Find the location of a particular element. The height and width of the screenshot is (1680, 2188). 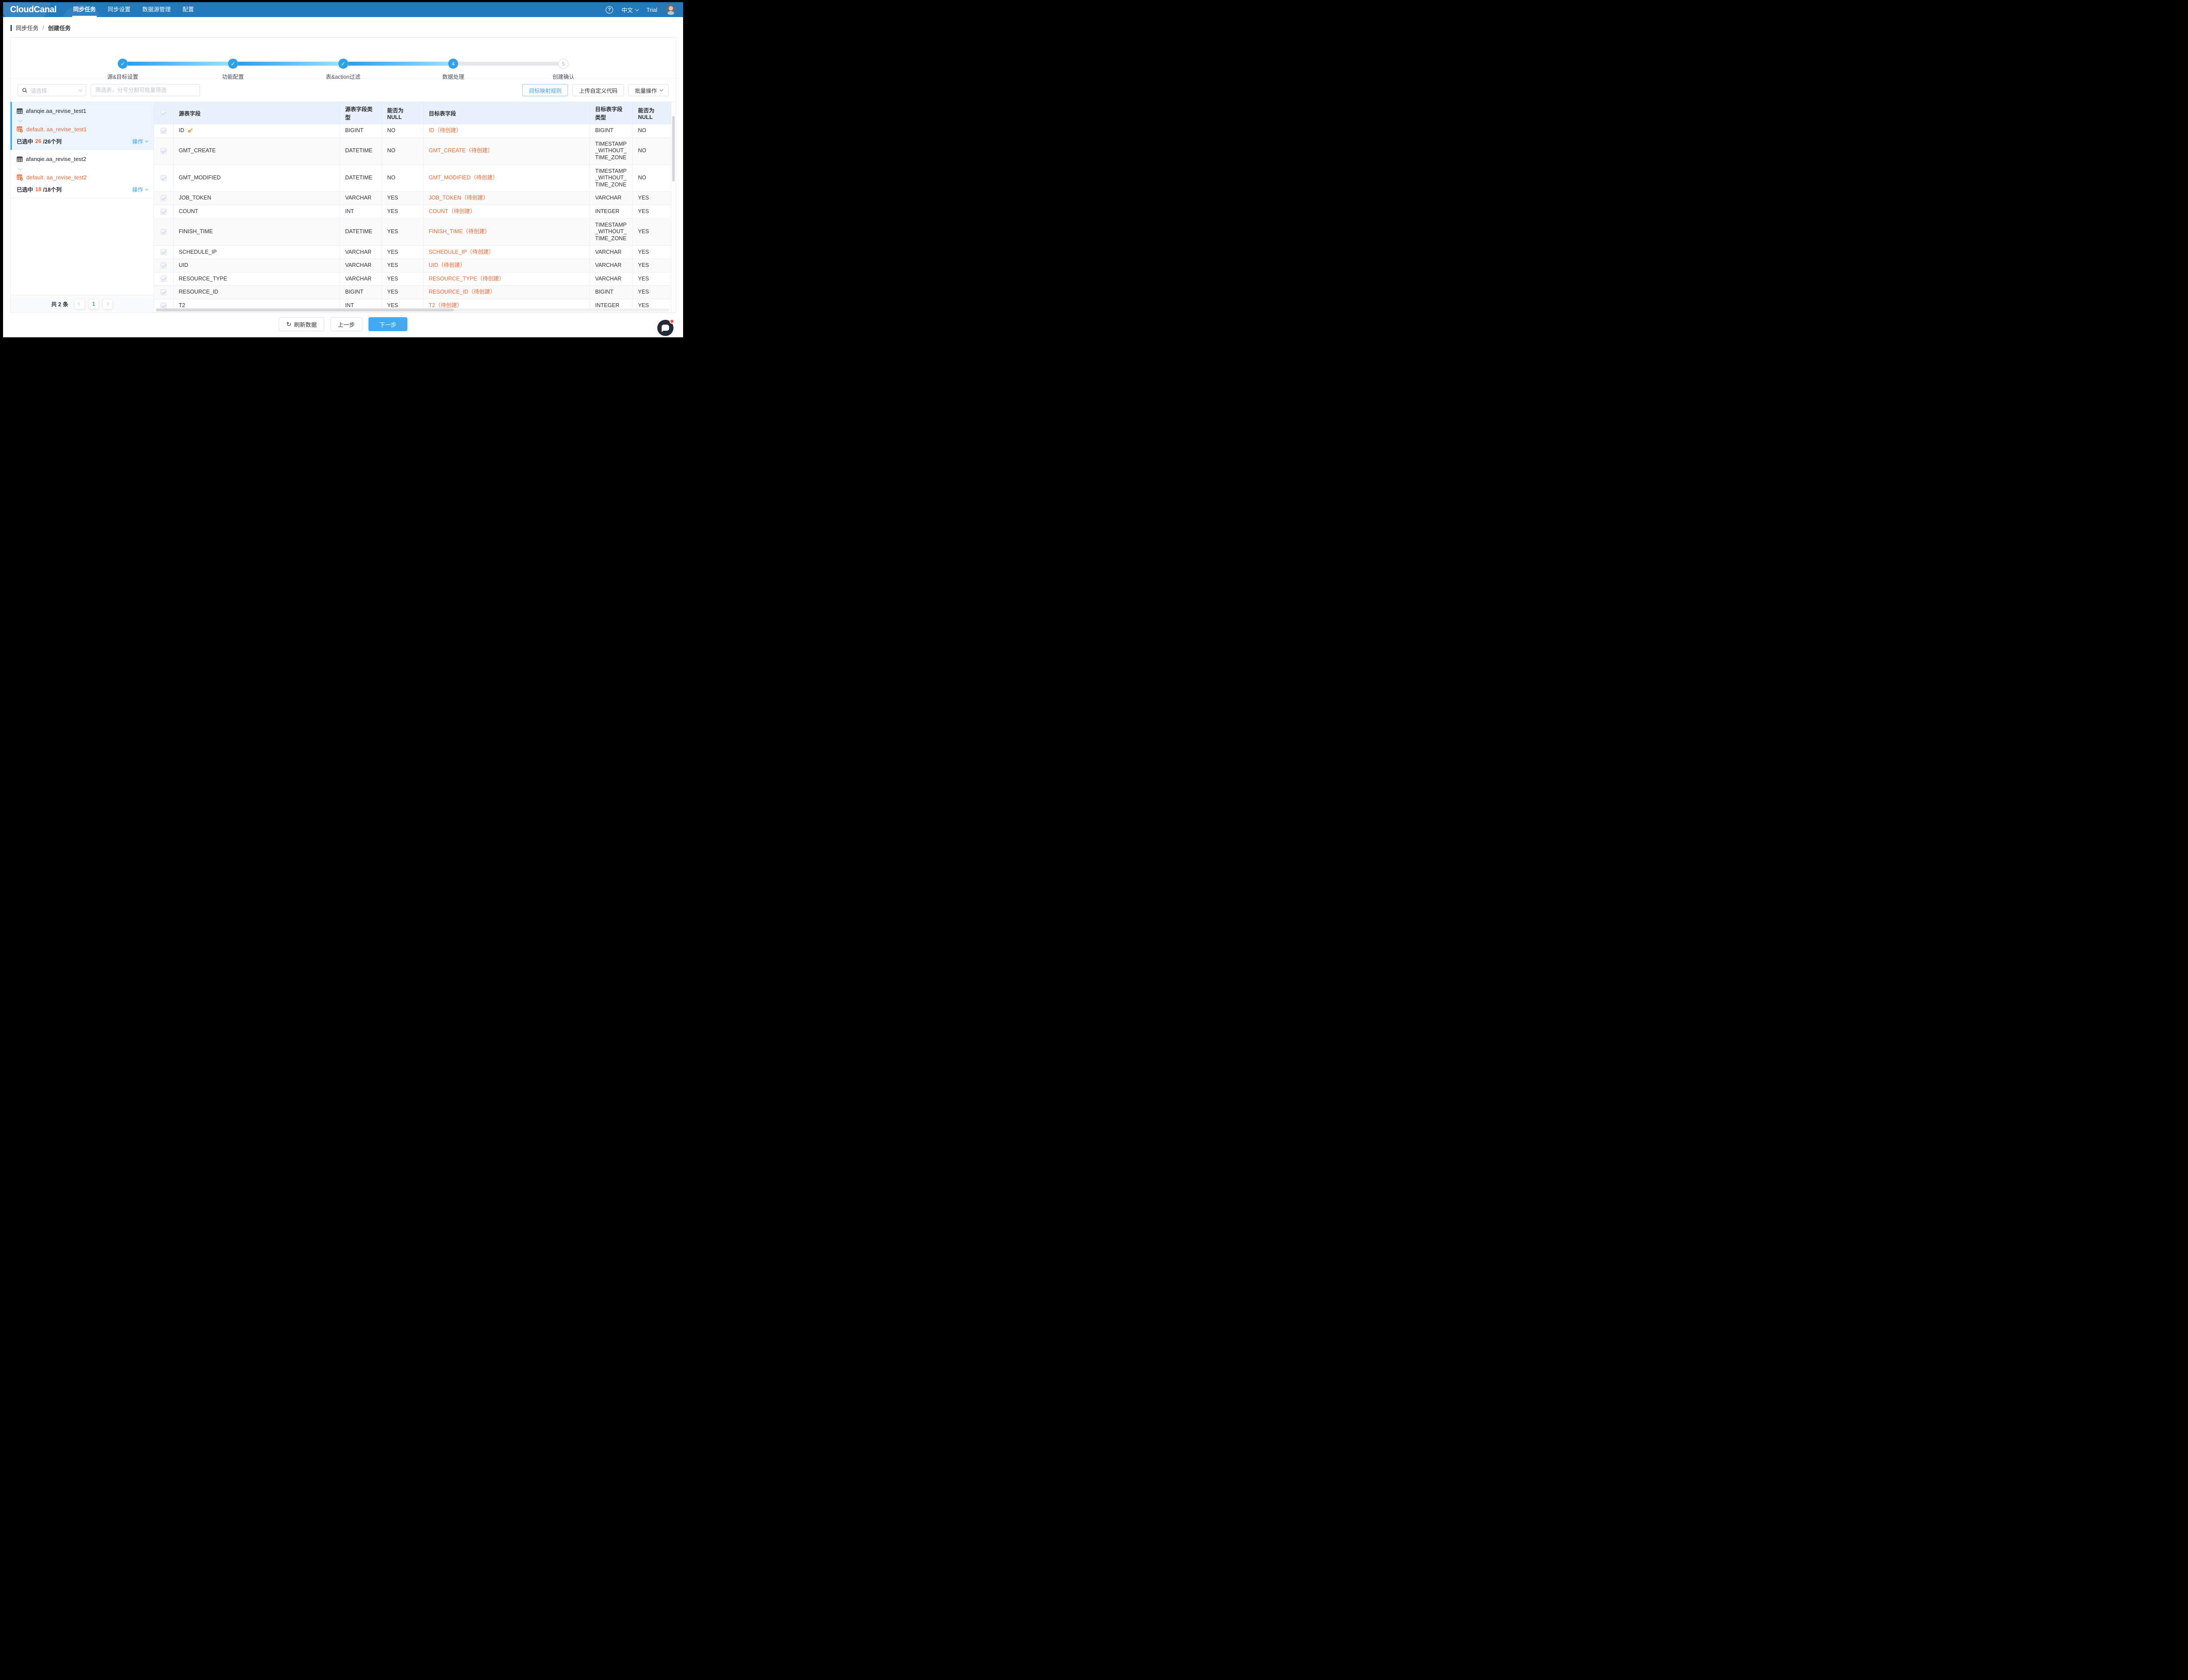

target-field-name: UID（待创建） is located at coordinates (447, 265).